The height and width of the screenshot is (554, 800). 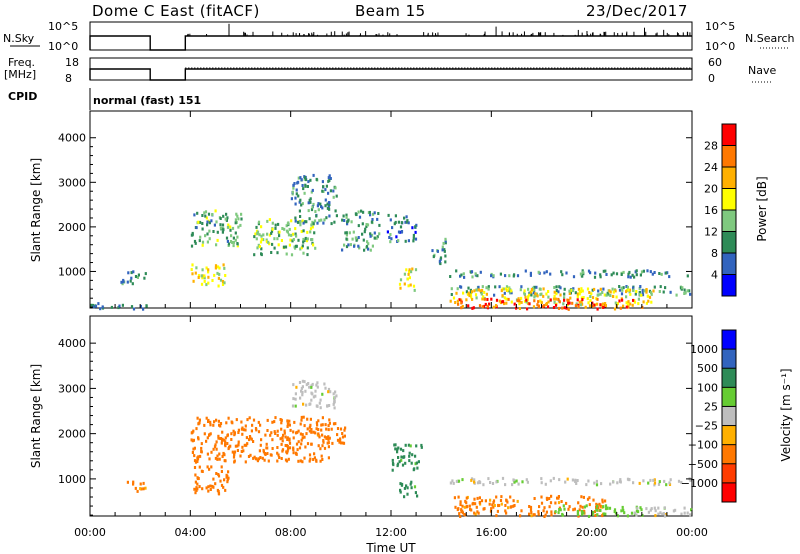 What do you see at coordinates (711, 406) in the screenshot?
I see `velocity-colorbar-tick-label: 25` at bounding box center [711, 406].